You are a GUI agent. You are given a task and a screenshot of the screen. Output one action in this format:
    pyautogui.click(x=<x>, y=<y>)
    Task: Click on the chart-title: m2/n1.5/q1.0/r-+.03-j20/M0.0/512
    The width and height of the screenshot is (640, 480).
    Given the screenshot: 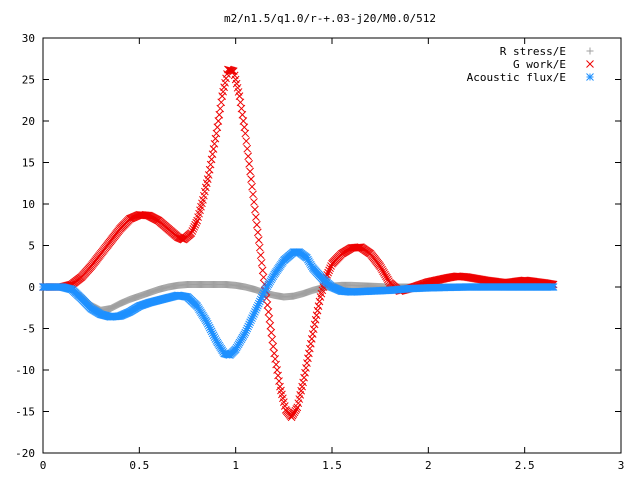 What is the action you would take?
    pyautogui.click(x=330, y=18)
    